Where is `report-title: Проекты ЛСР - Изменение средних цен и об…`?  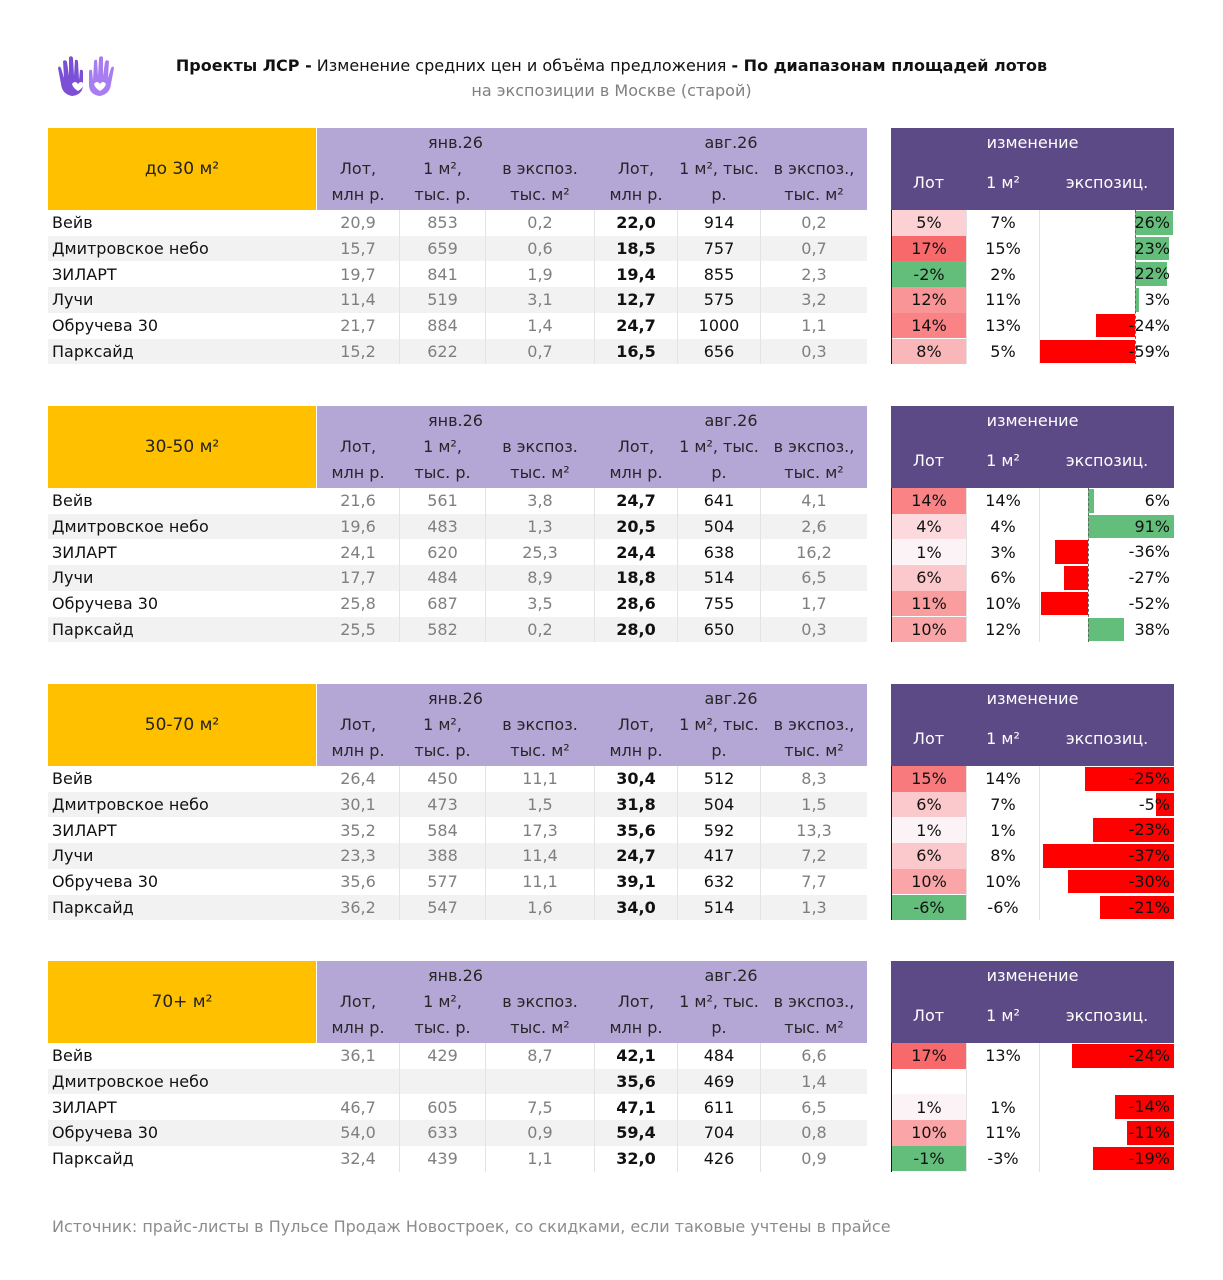
report-title: Проекты ЛСР - Изменение средних цен и об… is located at coordinates (611, 66).